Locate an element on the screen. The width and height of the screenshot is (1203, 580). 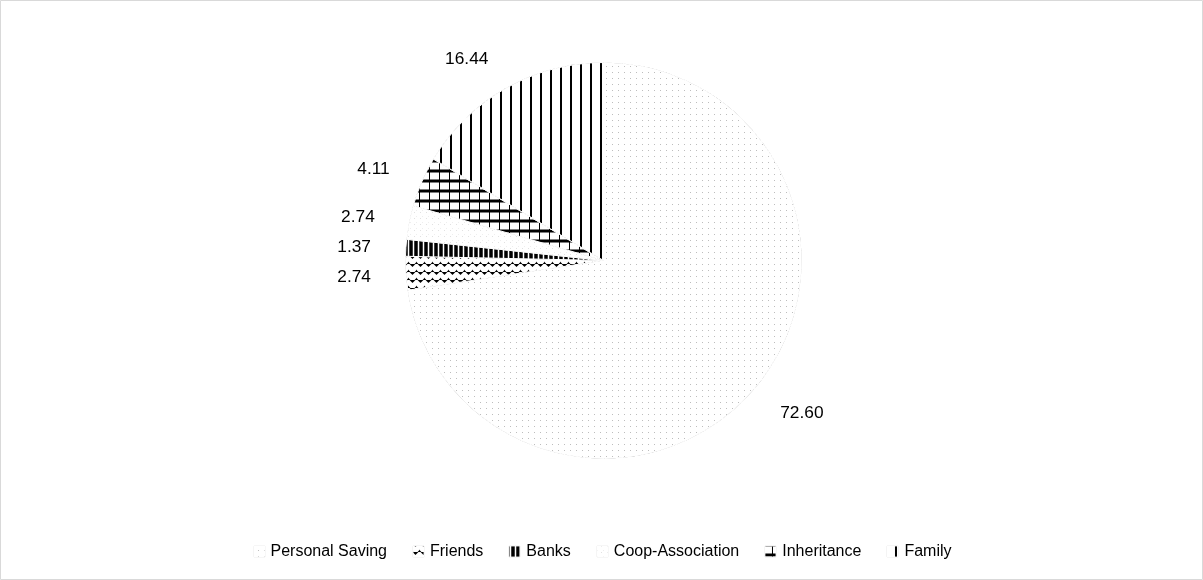
data-label: 16.44 is located at coordinates (467, 57).